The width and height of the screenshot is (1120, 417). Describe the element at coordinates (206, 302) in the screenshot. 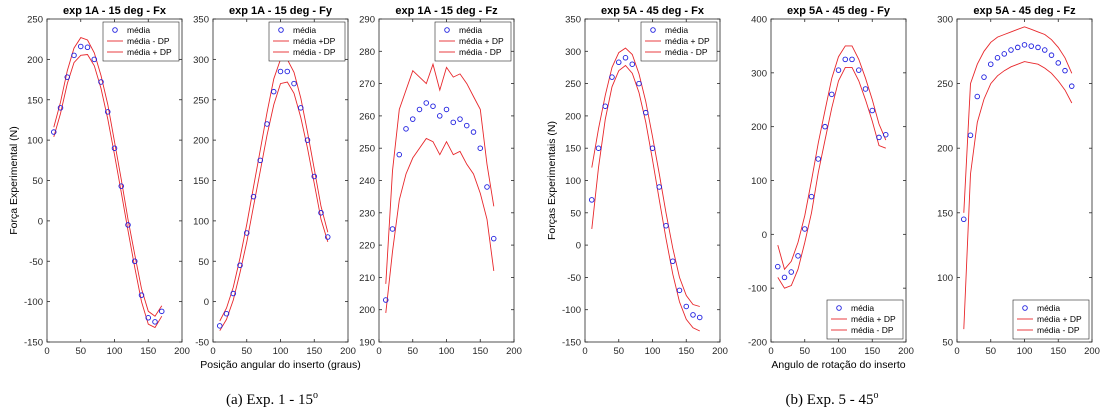

I see `y-tick-label: 0` at that location.